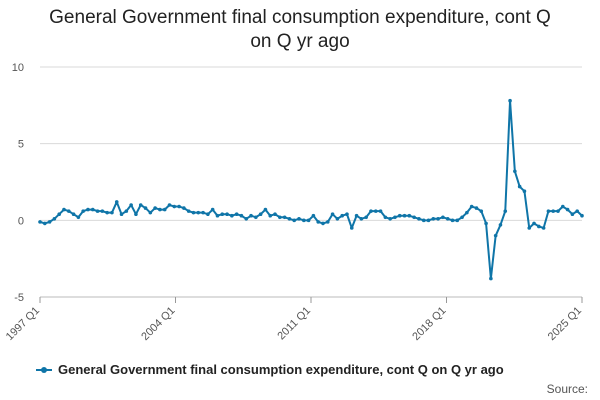 This screenshot has height=400, width=600. What do you see at coordinates (158, 324) in the screenshot?
I see `x-tick-label: 2004 Q1` at bounding box center [158, 324].